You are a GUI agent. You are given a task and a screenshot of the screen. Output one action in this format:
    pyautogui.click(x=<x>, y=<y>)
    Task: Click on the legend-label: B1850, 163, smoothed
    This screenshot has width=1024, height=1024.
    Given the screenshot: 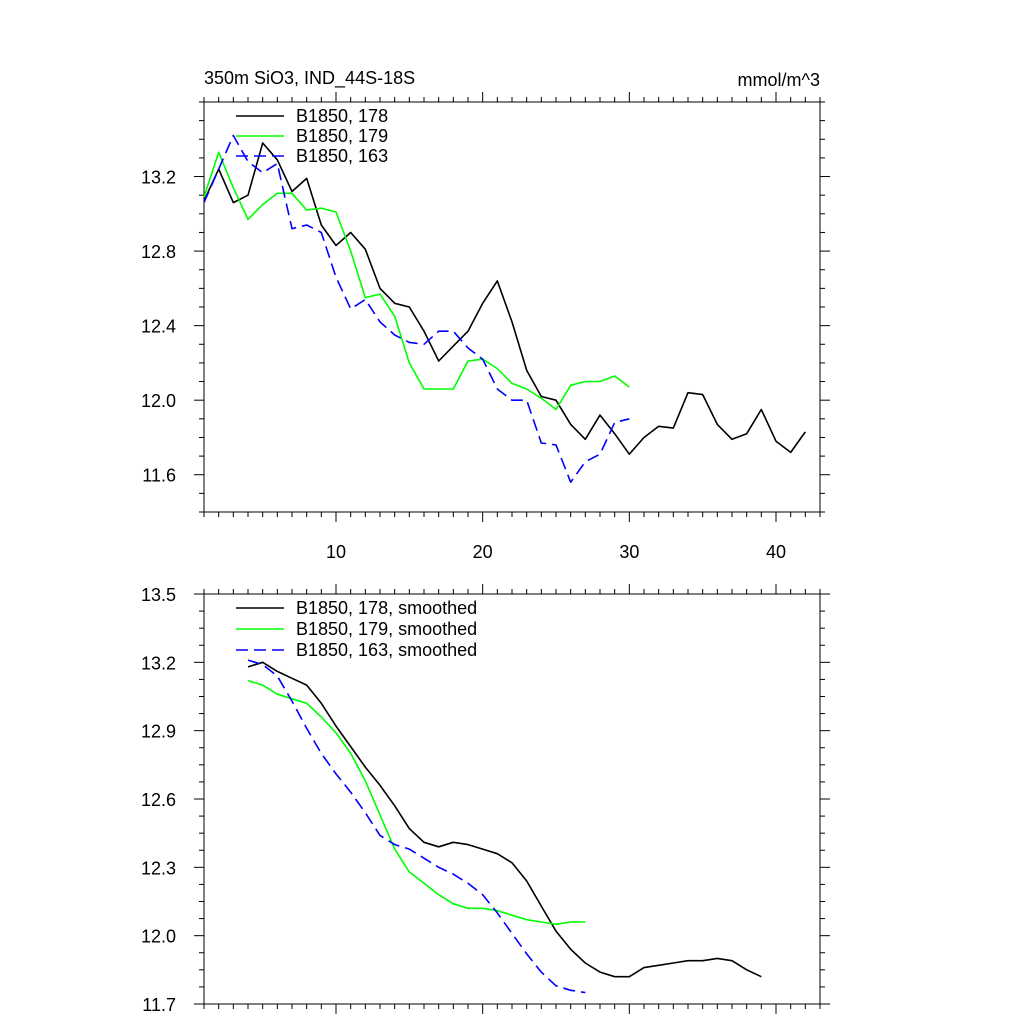 What is the action you would take?
    pyautogui.click(x=386, y=650)
    